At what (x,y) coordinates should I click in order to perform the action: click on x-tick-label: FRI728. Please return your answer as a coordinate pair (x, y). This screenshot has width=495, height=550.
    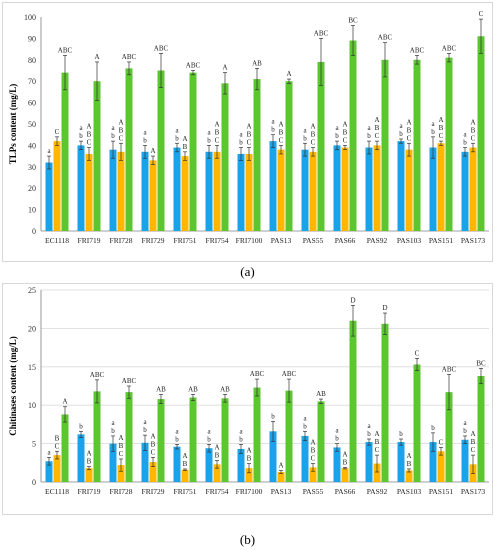
    Looking at the image, I should click on (121, 491).